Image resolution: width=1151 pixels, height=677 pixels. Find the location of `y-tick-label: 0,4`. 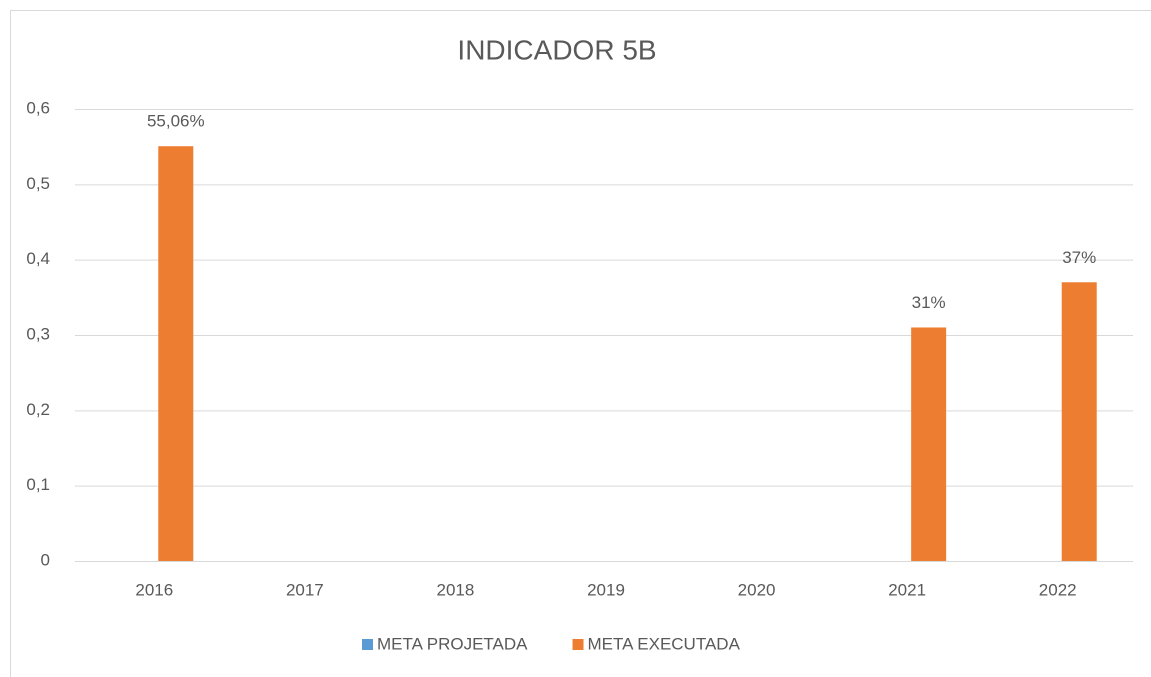

y-tick-label: 0,4 is located at coordinates (38, 258).